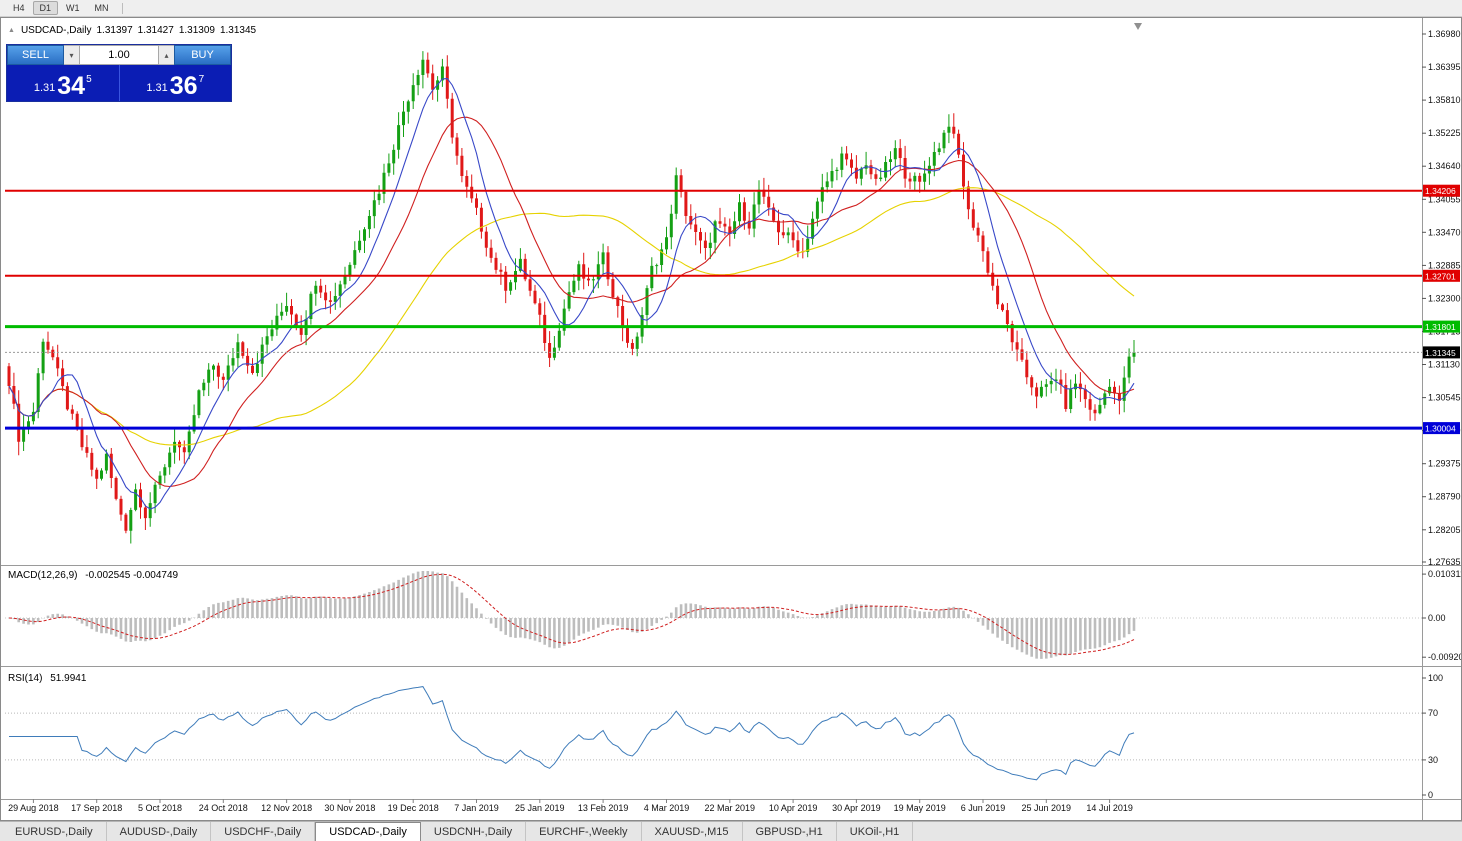 This screenshot has height=841, width=1462. What do you see at coordinates (71, 85) in the screenshot?
I see `sell-price-pips: 34` at bounding box center [71, 85].